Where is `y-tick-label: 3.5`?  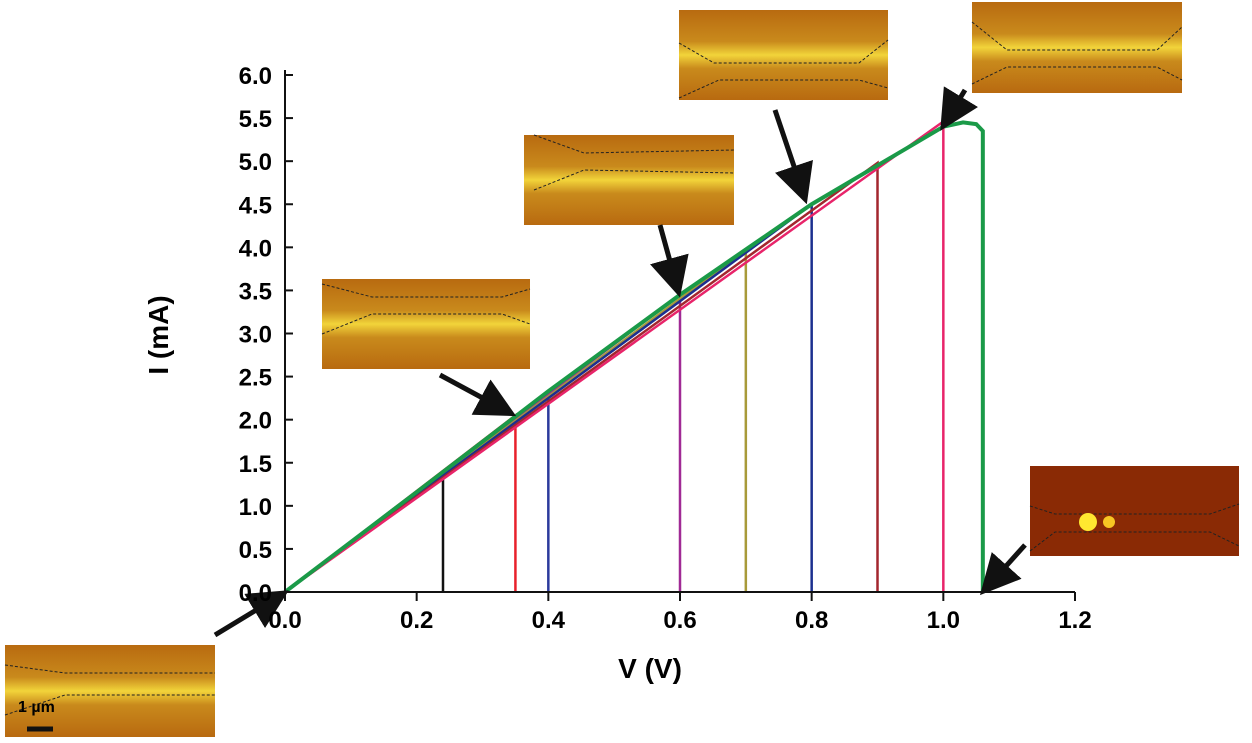
y-tick-label: 3.5 is located at coordinates (255, 291).